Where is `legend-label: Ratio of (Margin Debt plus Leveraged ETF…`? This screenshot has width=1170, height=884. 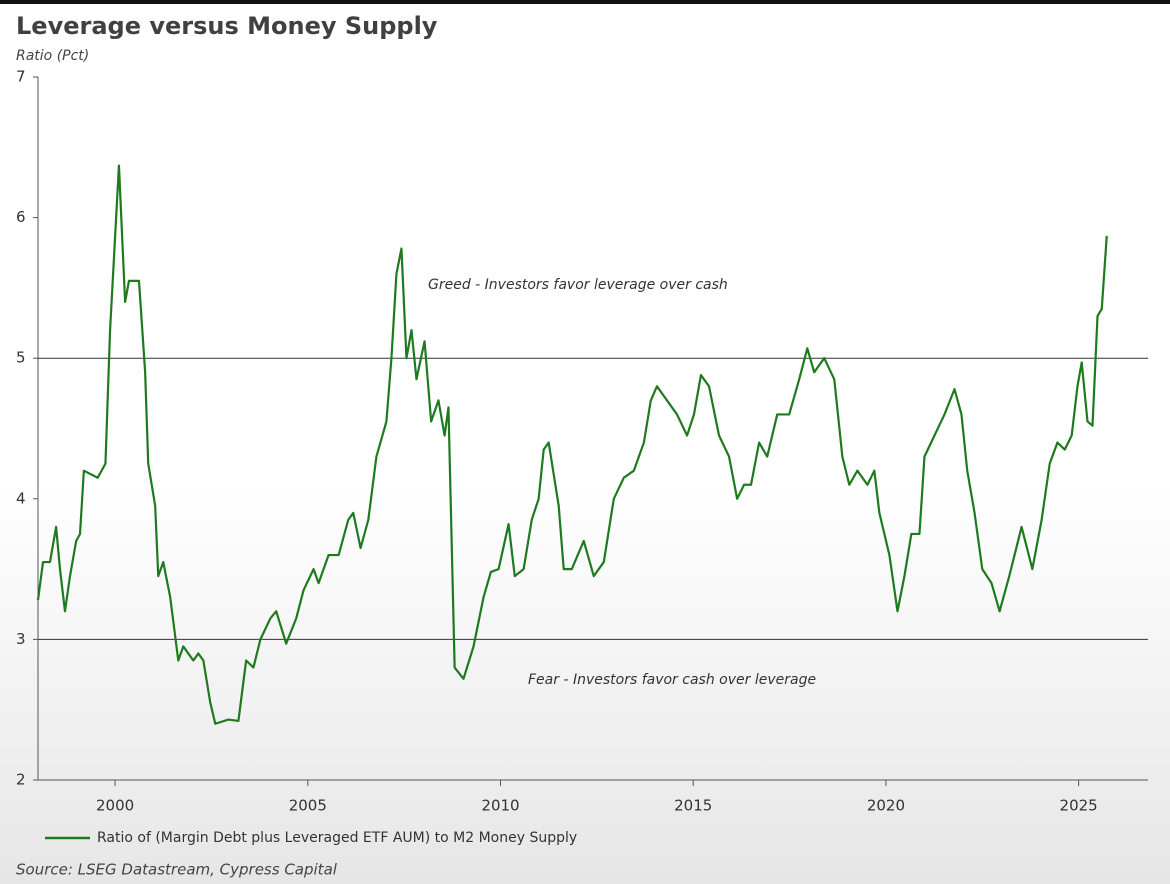
legend-label: Ratio of (Margin Debt plus Leveraged ETF… is located at coordinates (337, 838).